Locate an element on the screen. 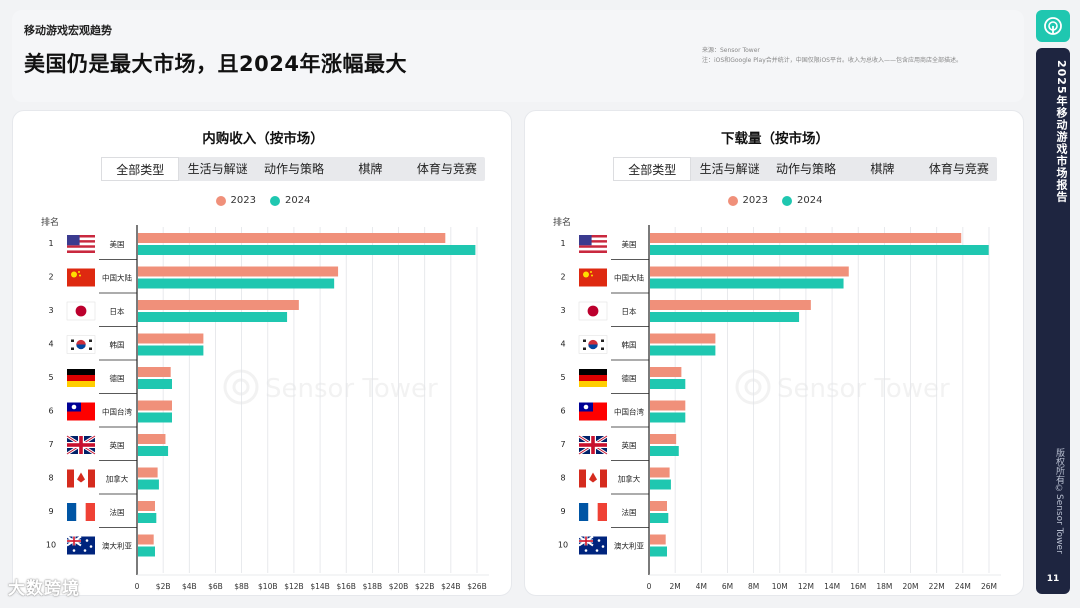 The width and height of the screenshot is (1080, 608). x-tick-label: $22B is located at coordinates (424, 586).